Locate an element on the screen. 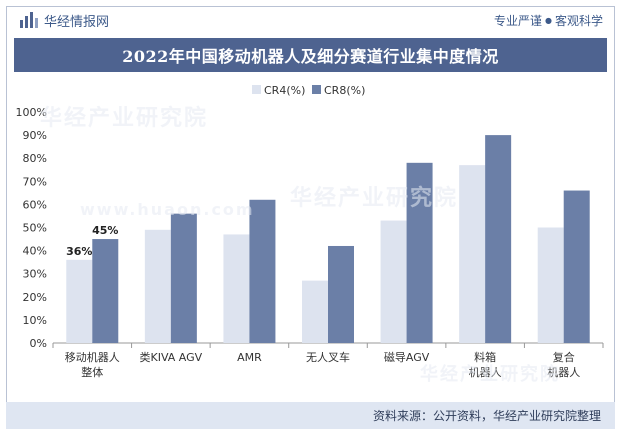  x-tick-label: AMR is located at coordinates (249, 357).